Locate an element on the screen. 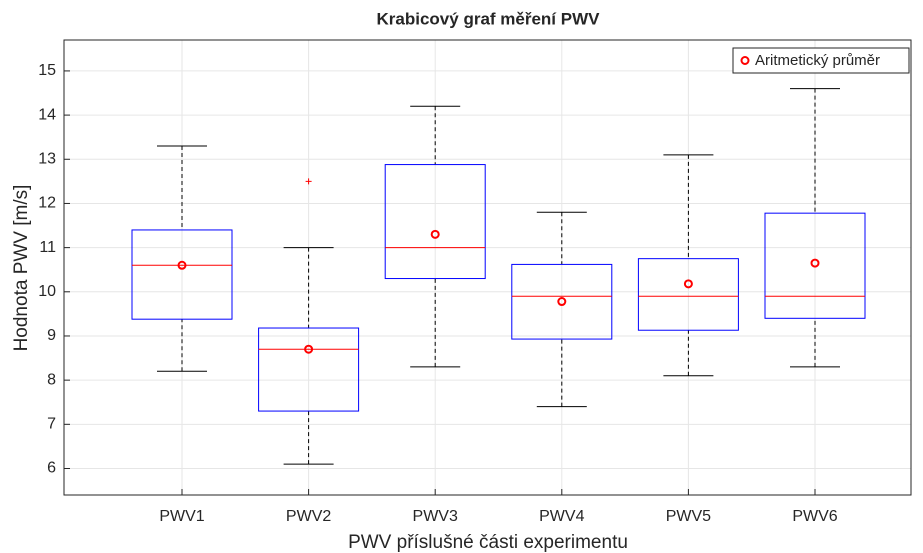 Image resolution: width=923 pixels, height=553 pixels. x-tick-label: PWV4 is located at coordinates (561, 516).